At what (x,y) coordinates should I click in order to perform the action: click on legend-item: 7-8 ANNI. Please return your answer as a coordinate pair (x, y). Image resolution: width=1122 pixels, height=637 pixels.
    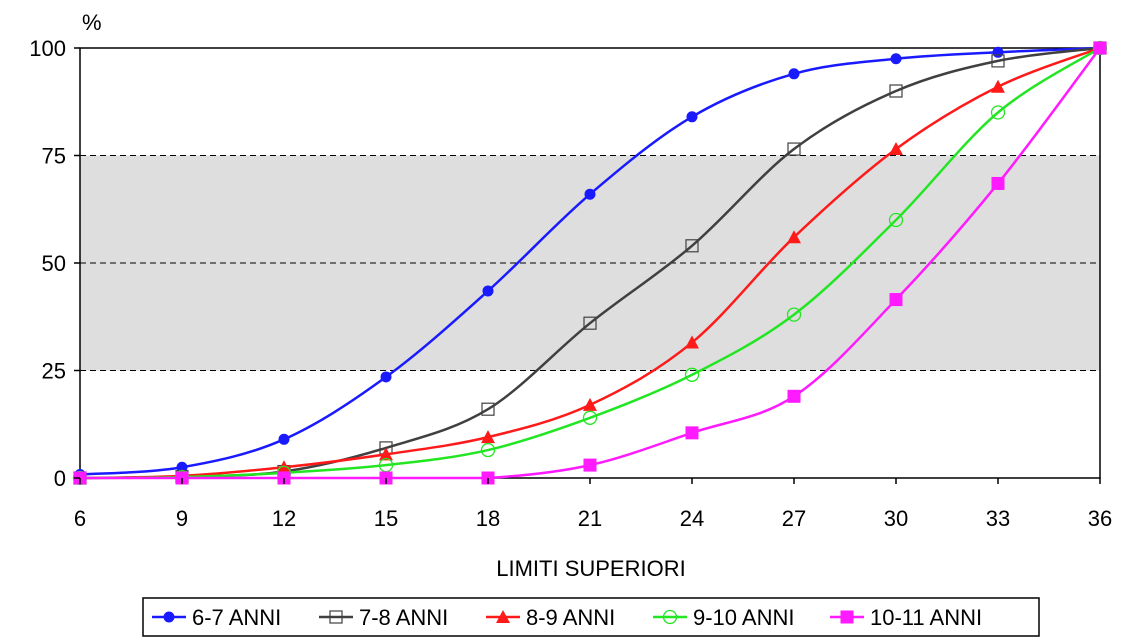
    Looking at the image, I should click on (383, 617).